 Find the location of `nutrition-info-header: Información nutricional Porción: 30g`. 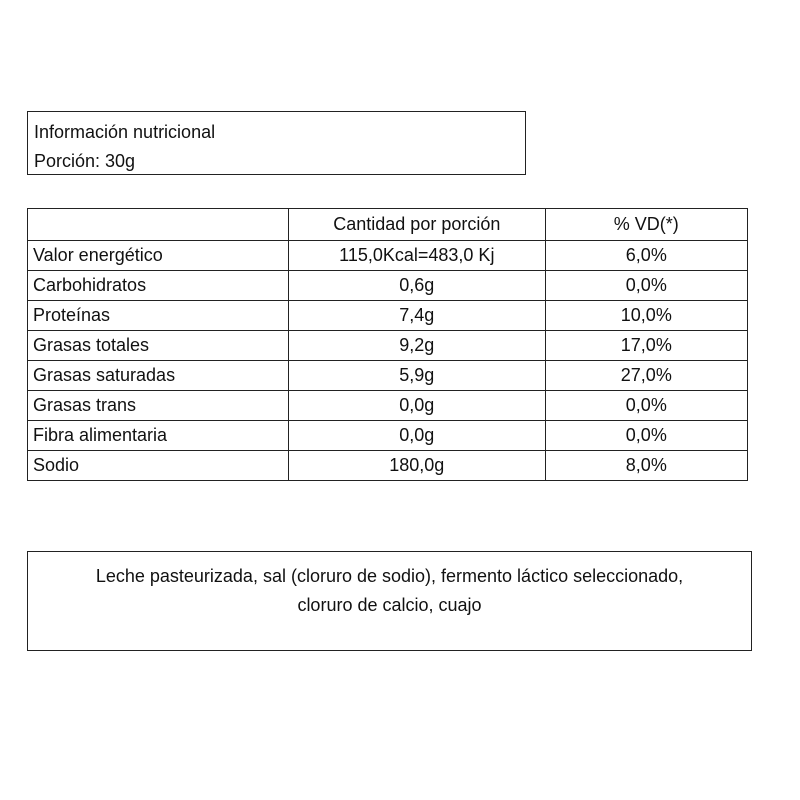

nutrition-info-header: Información nutricional Porción: 30g is located at coordinates (276, 143).